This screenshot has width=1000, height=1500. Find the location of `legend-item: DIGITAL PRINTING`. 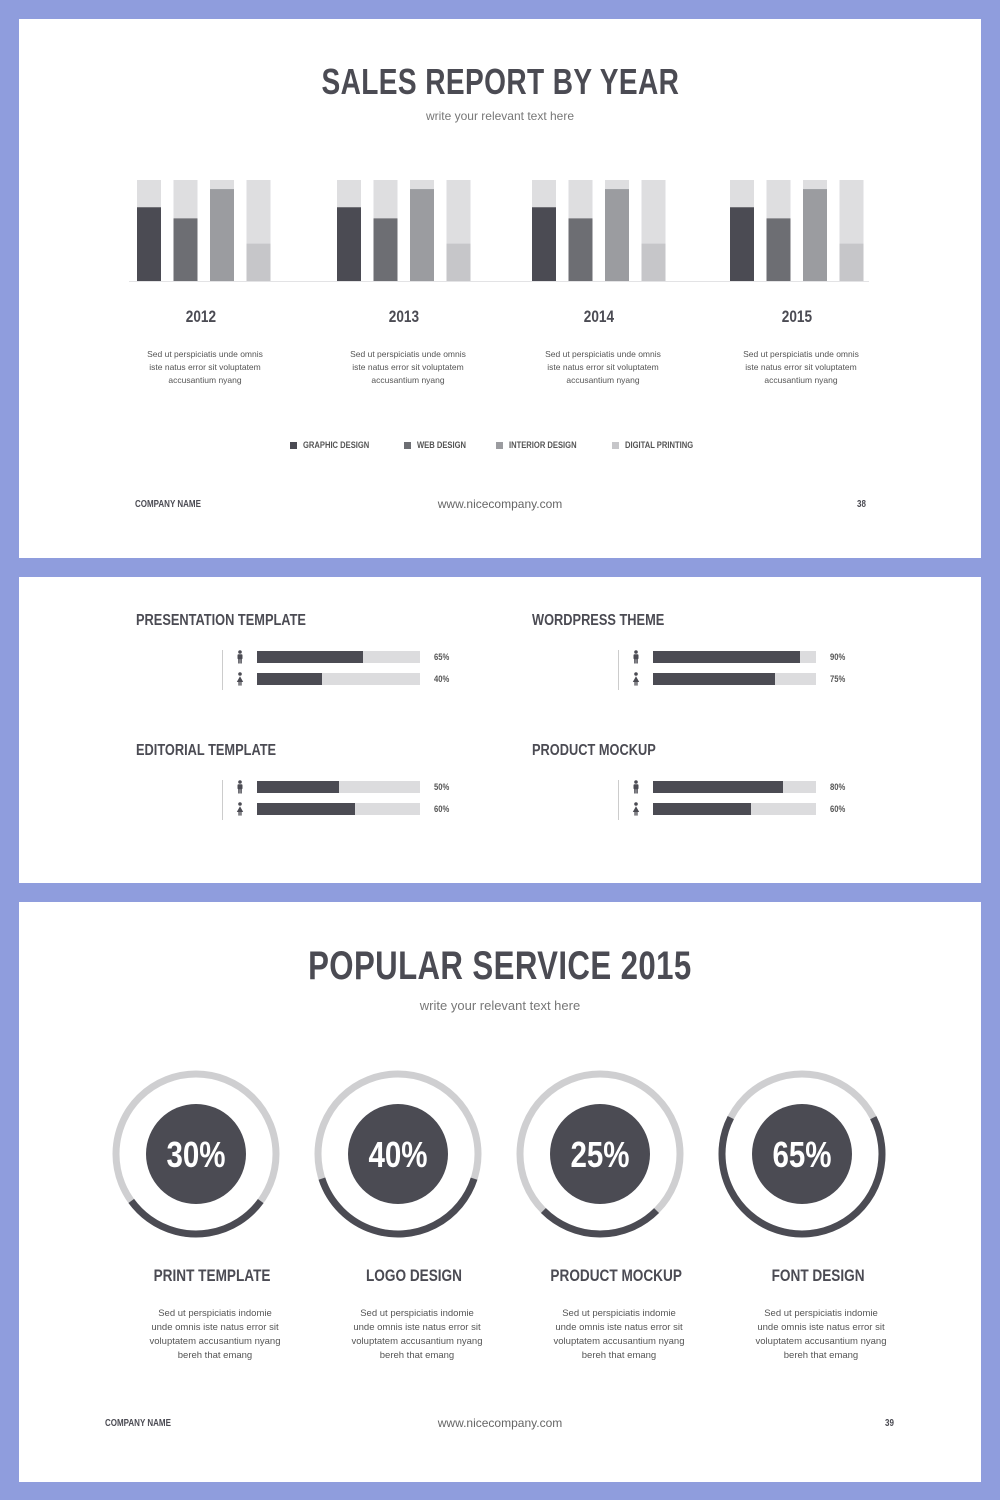

legend-item: DIGITAL PRINTING is located at coordinates (660, 445).